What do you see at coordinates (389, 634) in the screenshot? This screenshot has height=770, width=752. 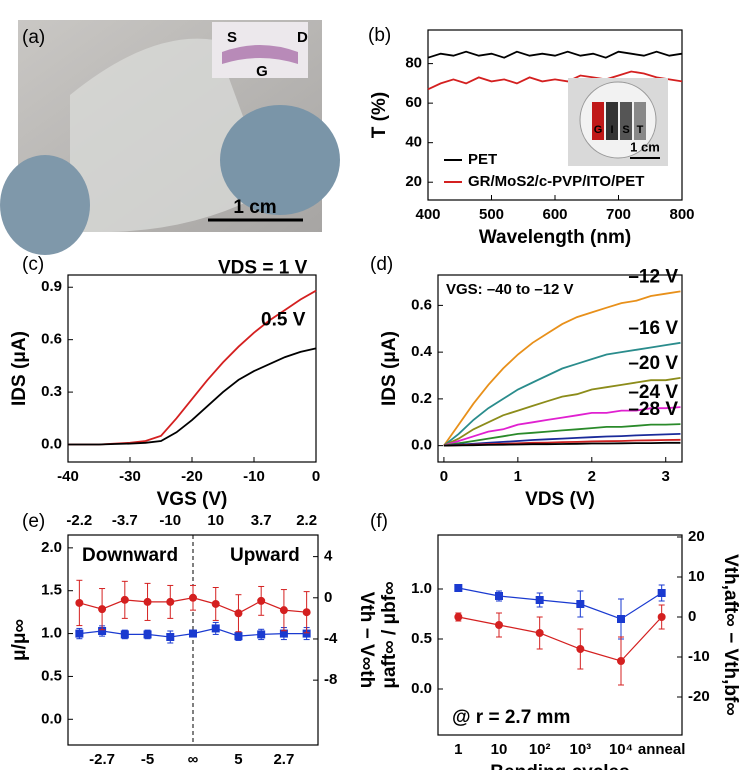 I see `y-axis-label: μaft∞ / μbf∞` at bounding box center [389, 634].